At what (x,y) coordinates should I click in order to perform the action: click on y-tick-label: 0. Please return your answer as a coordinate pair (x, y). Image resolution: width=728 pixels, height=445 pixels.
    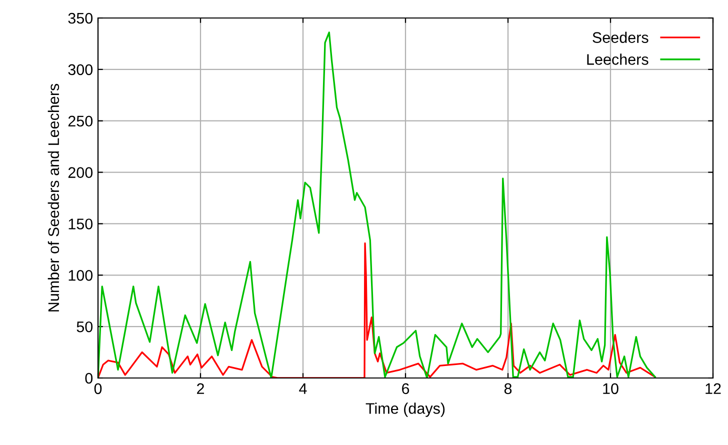
    Looking at the image, I should click on (89, 378).